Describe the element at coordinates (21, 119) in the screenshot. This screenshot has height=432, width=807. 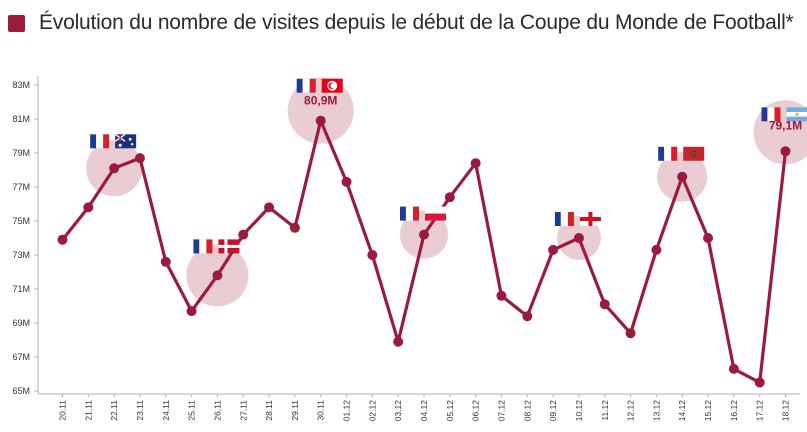
I see `y-tick-label: 81M` at that location.